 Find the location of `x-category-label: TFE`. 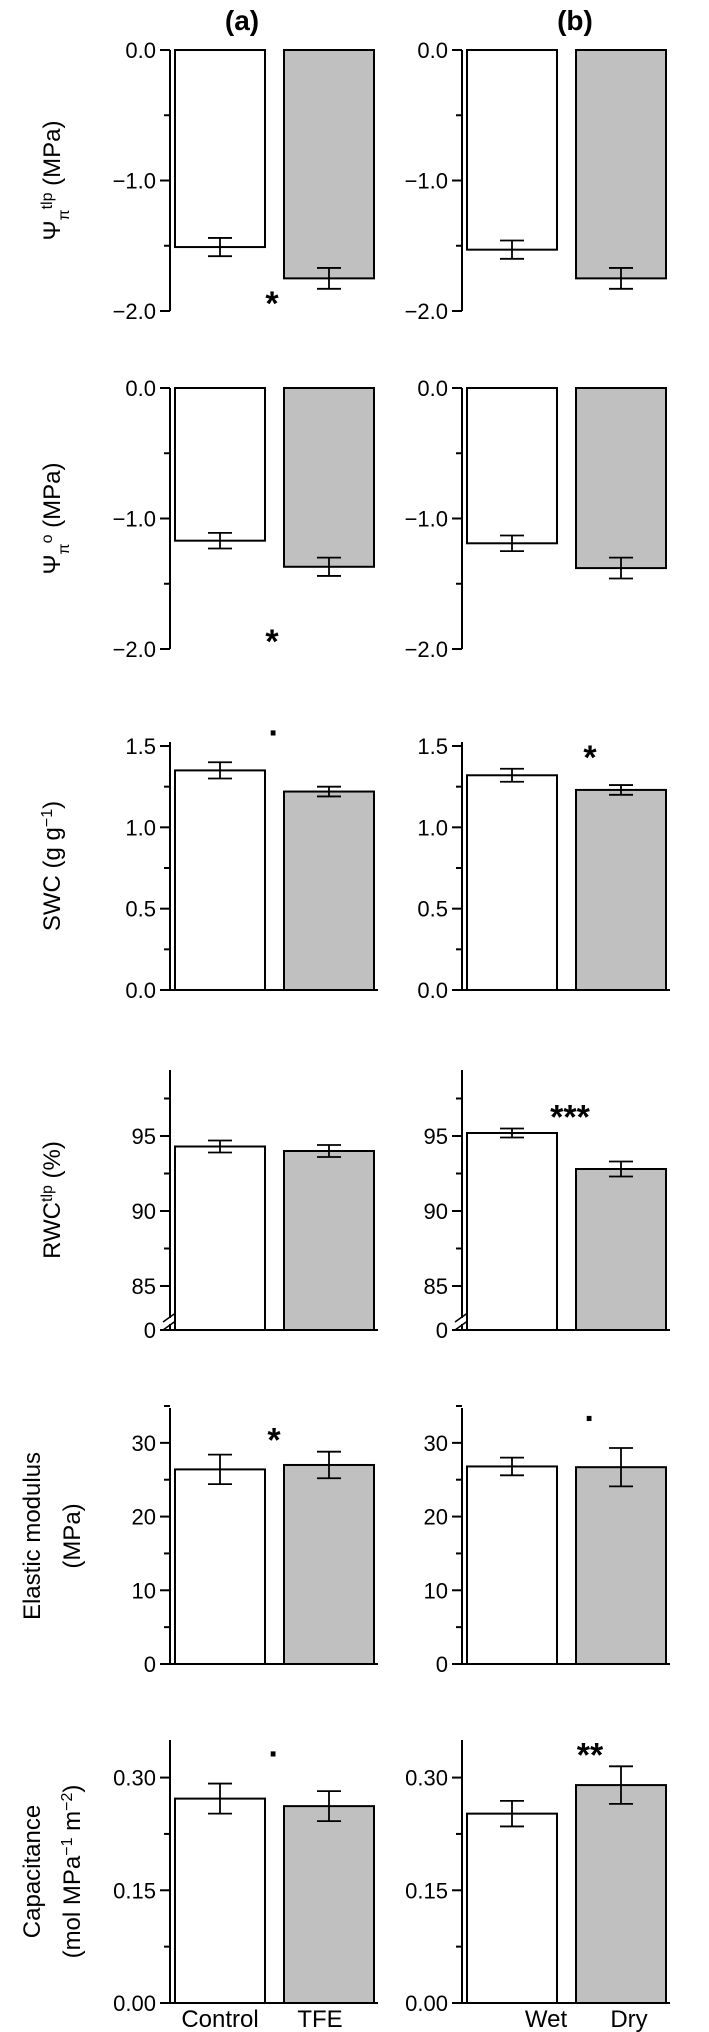

x-category-label: TFE is located at coordinates (319, 2019).